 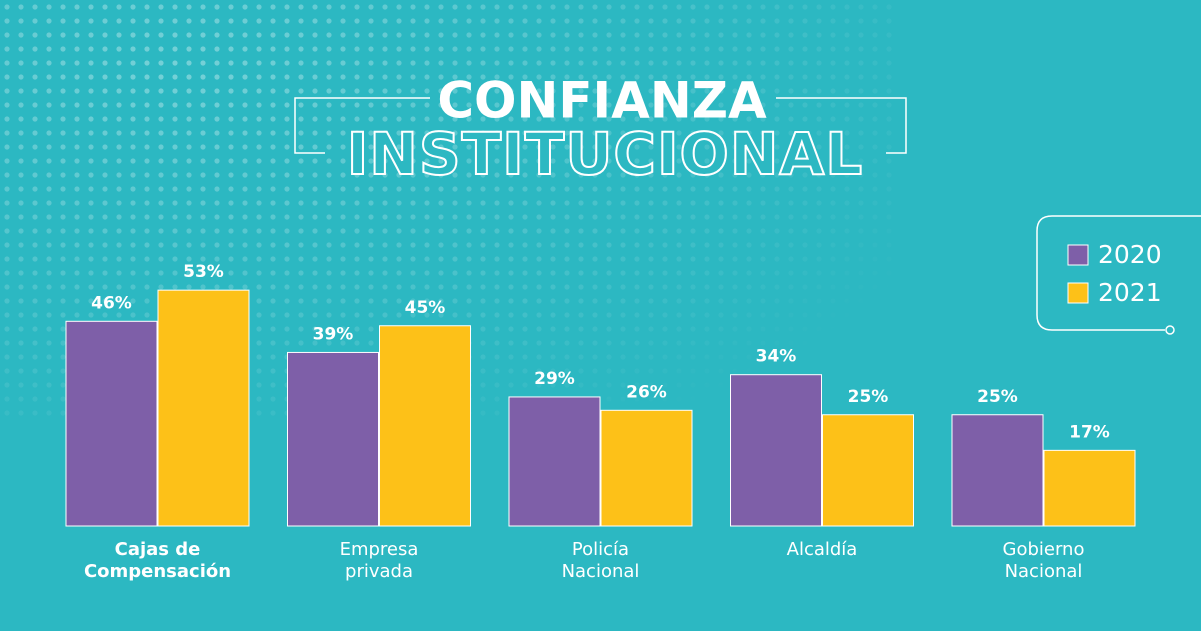 What do you see at coordinates (158, 549) in the screenshot?
I see `x-tick-label-line: Cajas de` at bounding box center [158, 549].